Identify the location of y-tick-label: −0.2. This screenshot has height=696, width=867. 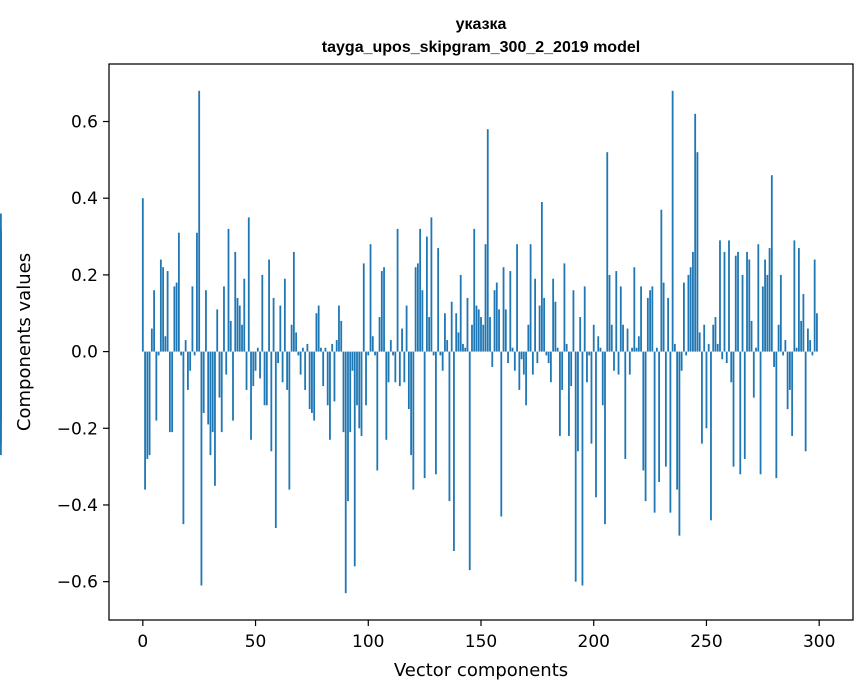
(77, 429).